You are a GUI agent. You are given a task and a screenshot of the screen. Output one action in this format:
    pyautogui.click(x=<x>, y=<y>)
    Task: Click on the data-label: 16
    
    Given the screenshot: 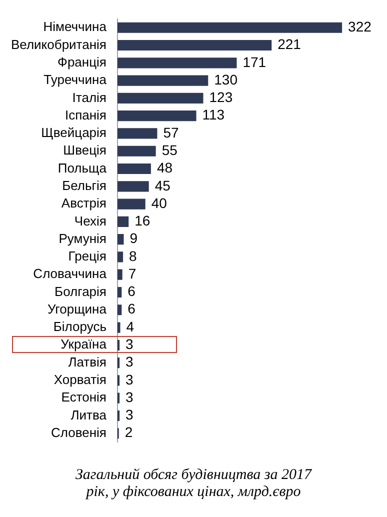 What is the action you would take?
    pyautogui.click(x=142, y=220)
    